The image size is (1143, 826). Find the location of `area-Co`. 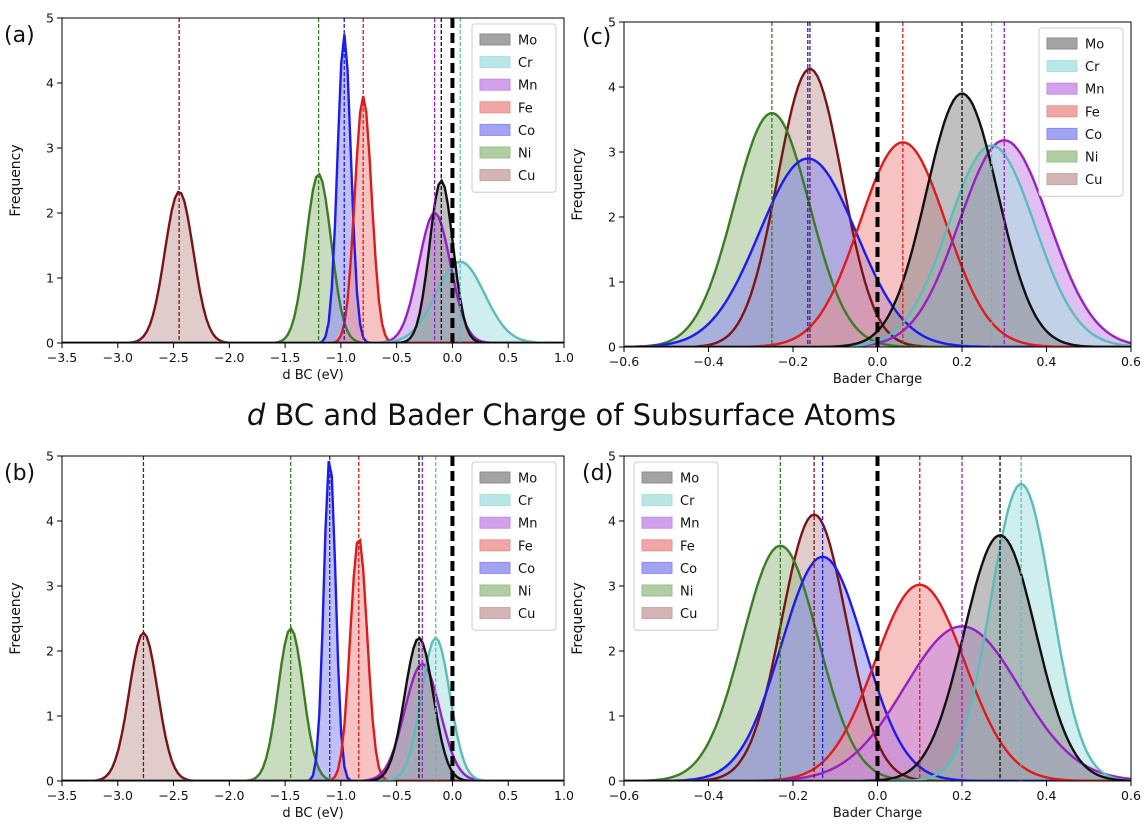

area-Co is located at coordinates (877, 252).